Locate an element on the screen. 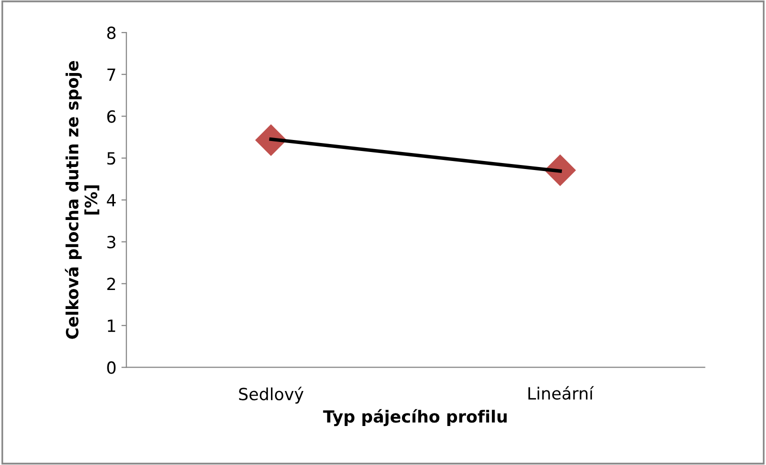 Image resolution: width=766 pixels, height=465 pixels. x-axis-title: Typ pájecího profilu is located at coordinates (415, 417).